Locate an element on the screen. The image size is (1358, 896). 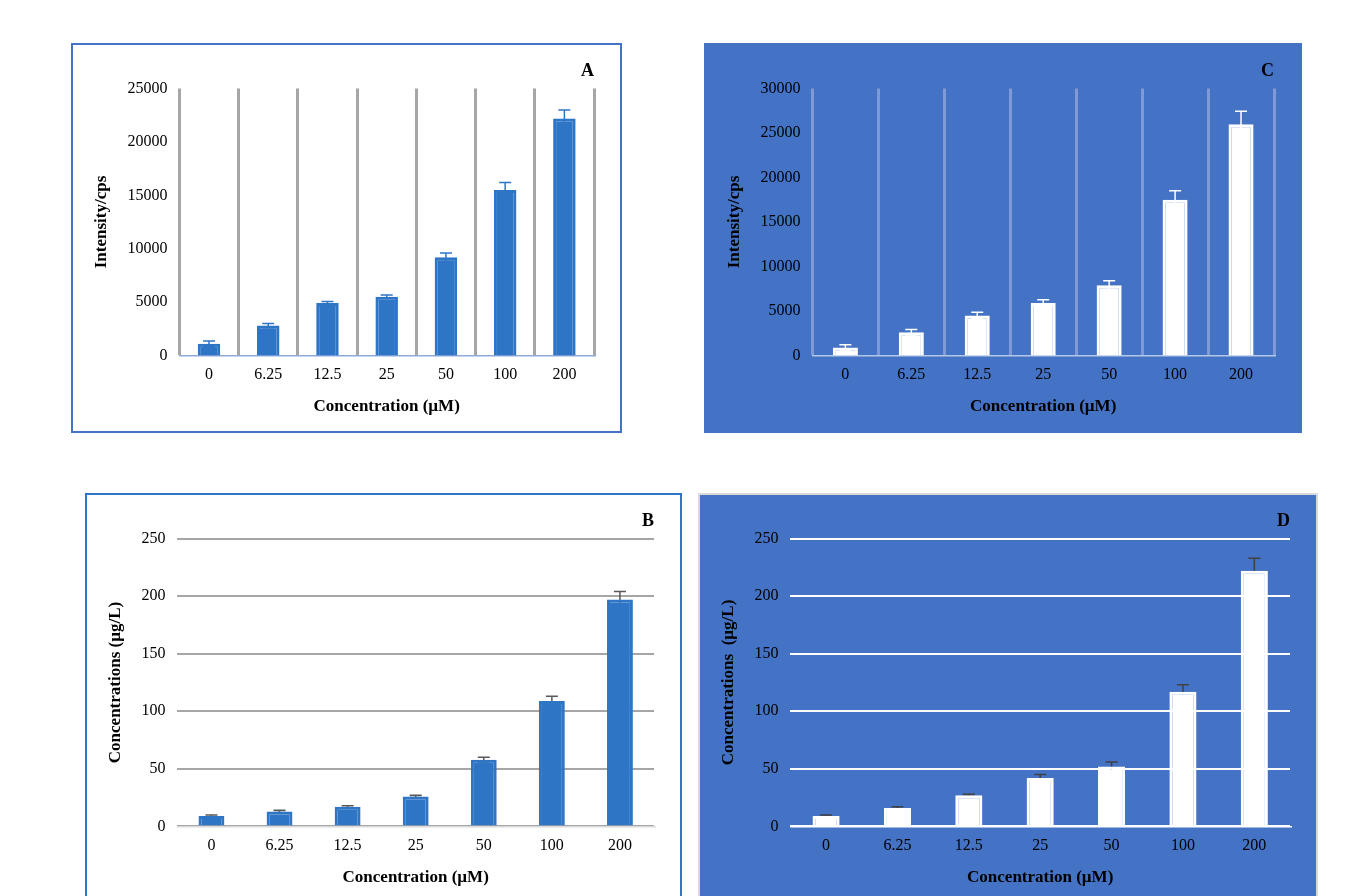
chart-title: B is located at coordinates (647, 520).